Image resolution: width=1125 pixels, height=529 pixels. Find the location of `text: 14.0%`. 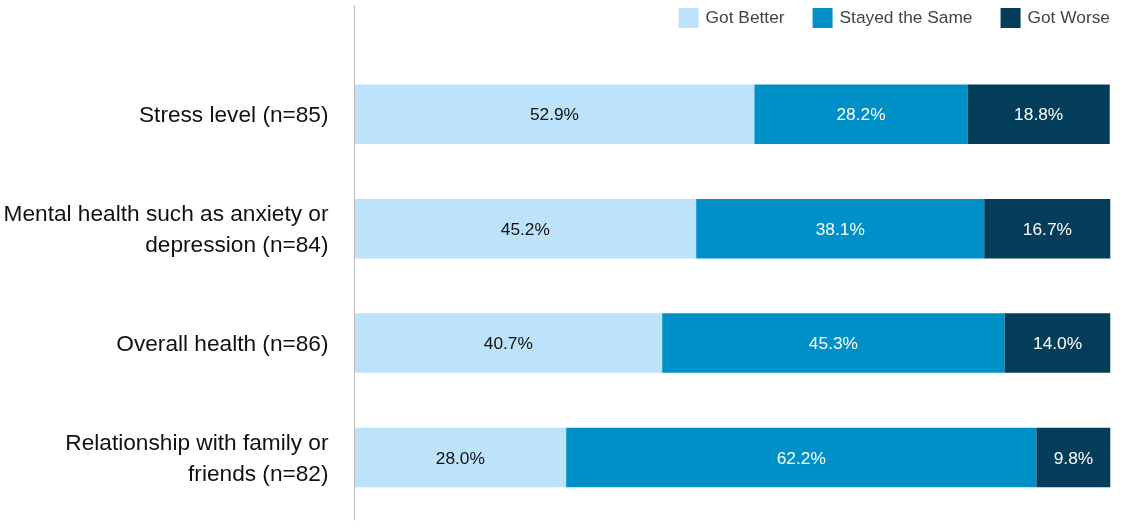

text: 14.0% is located at coordinates (1058, 343).